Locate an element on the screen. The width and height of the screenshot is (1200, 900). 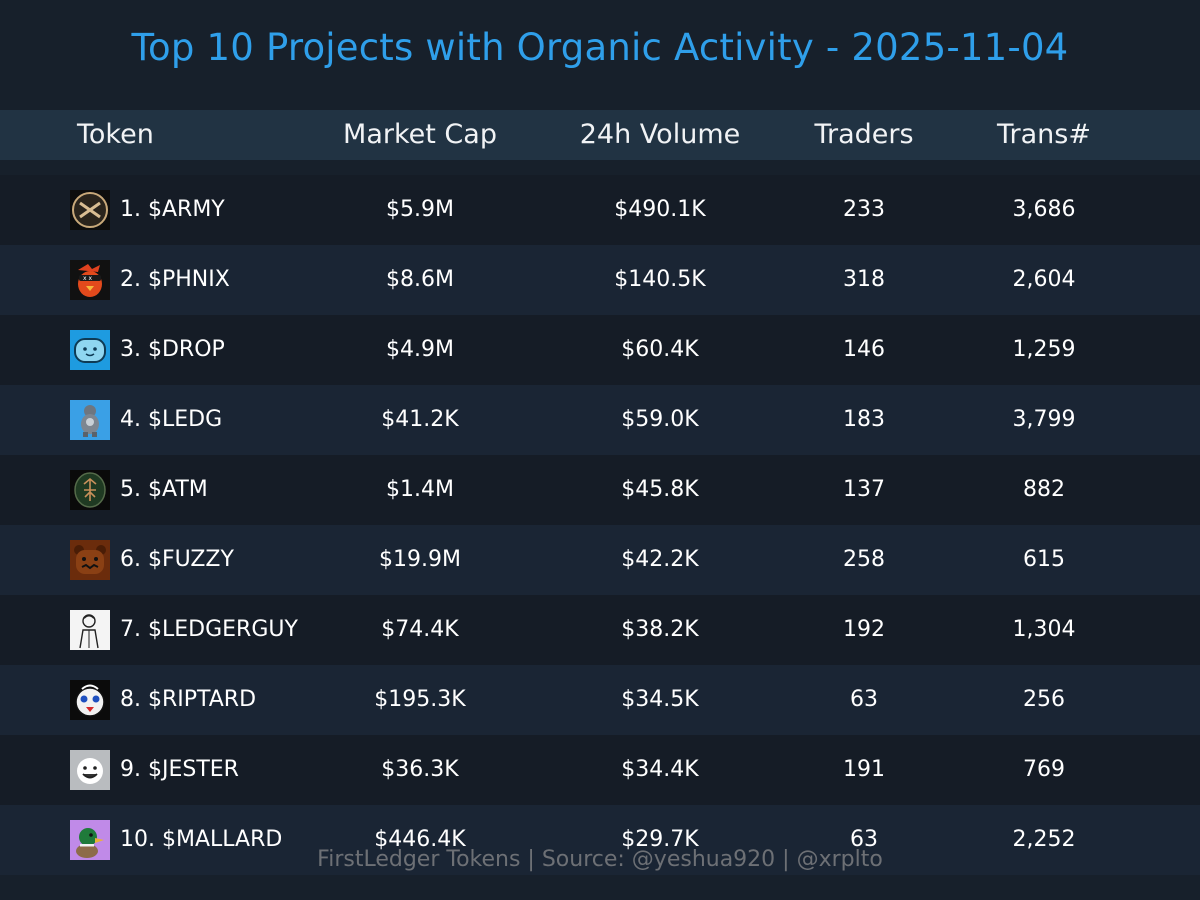
table-row: x x 2. $PHNIX $8.6M $140.5K 318 2,604 is located at coordinates (600, 280).